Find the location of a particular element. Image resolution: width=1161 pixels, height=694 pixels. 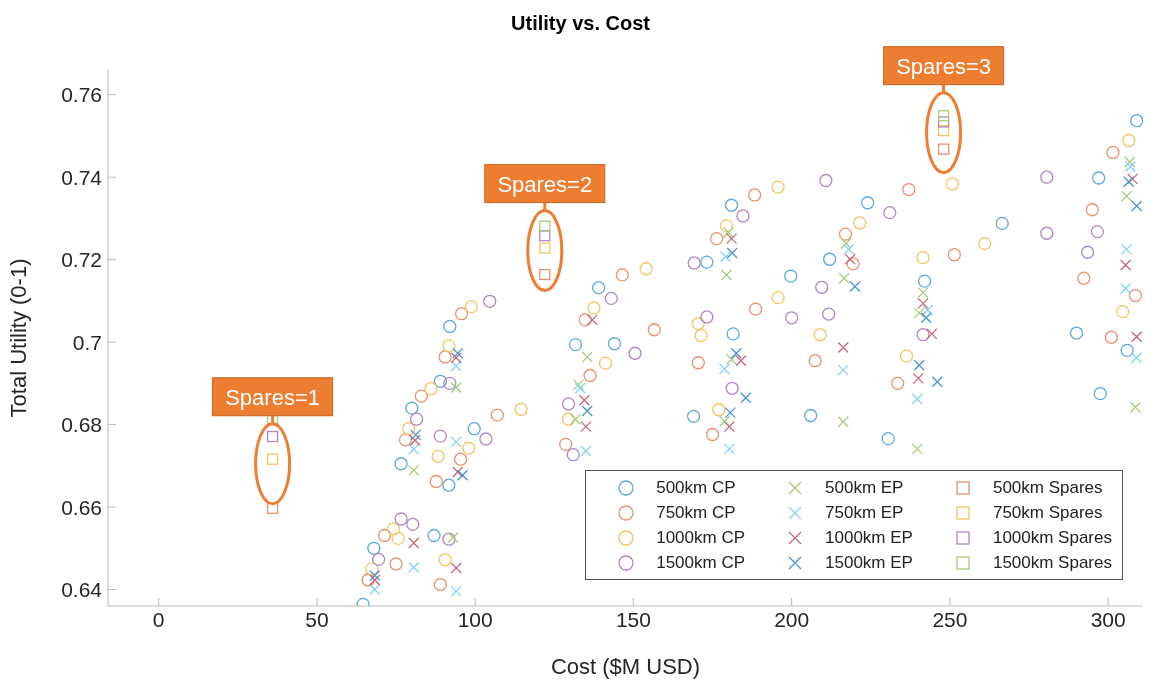

legend-label: 1000km CP is located at coordinates (701, 537).